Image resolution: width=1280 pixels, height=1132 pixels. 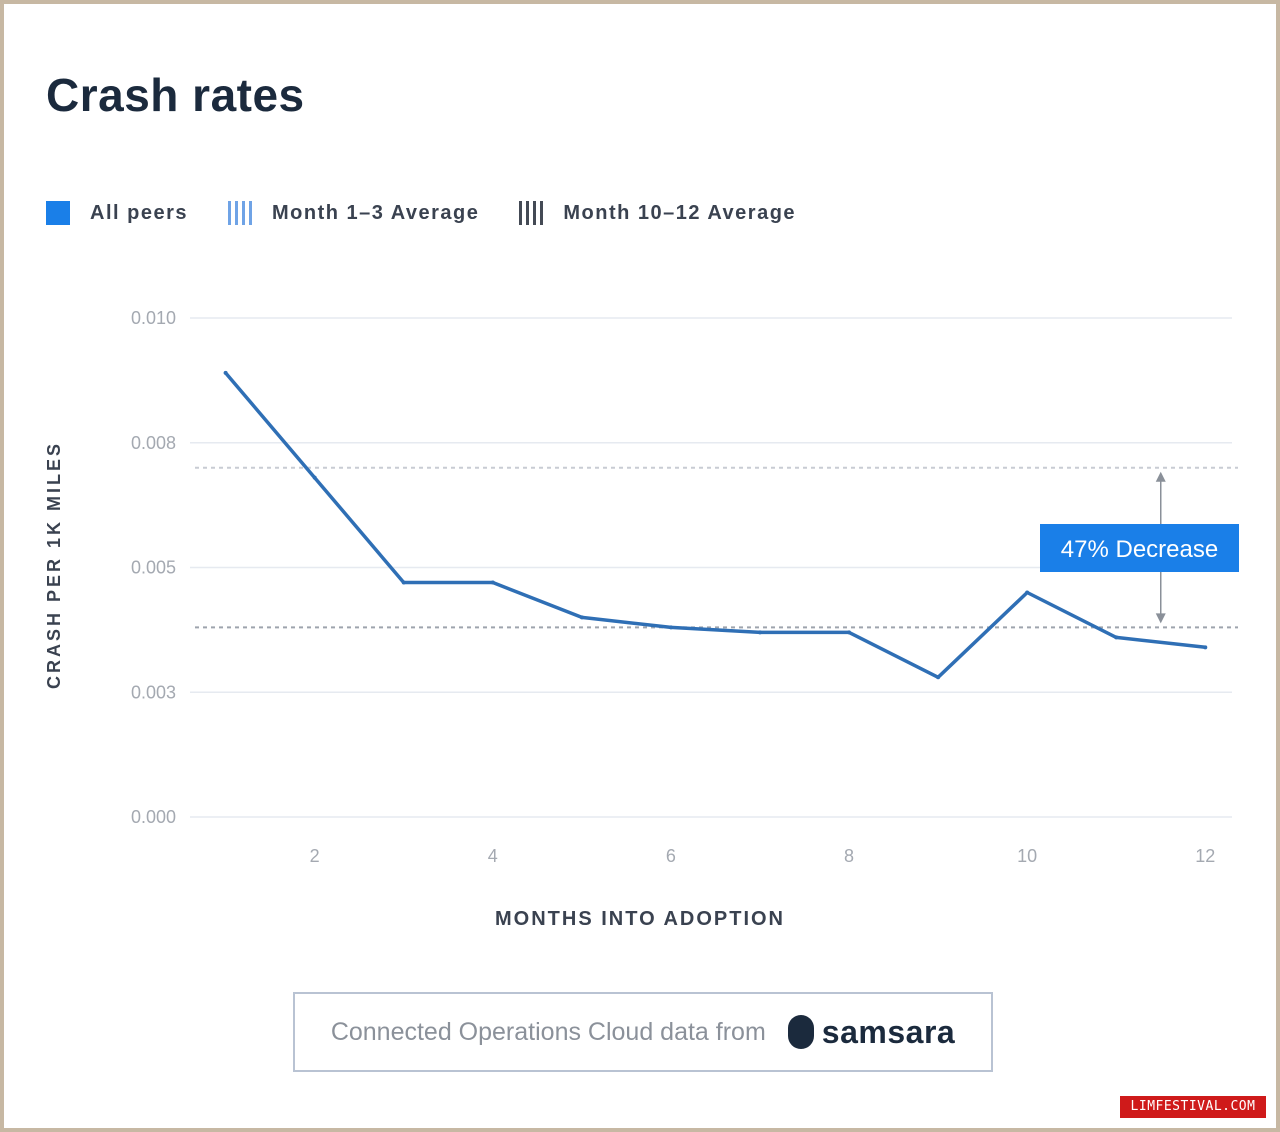 I want to click on legend-item-month-1-3-average: Month 1–3 Average, so click(x=353, y=213).